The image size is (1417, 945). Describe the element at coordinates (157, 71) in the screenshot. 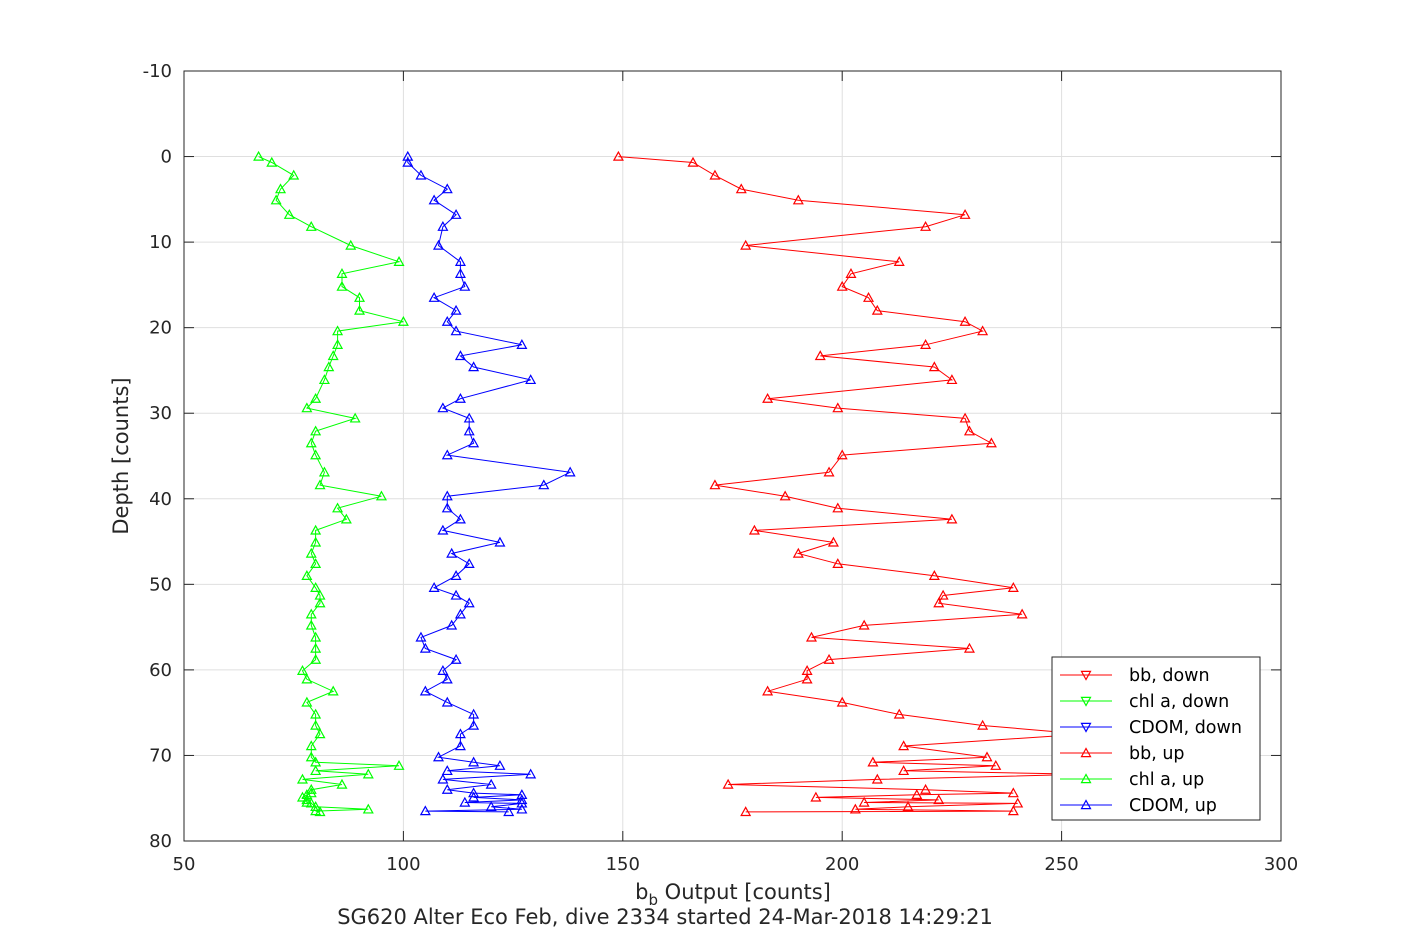

I see `y-tick-label: -10` at that location.